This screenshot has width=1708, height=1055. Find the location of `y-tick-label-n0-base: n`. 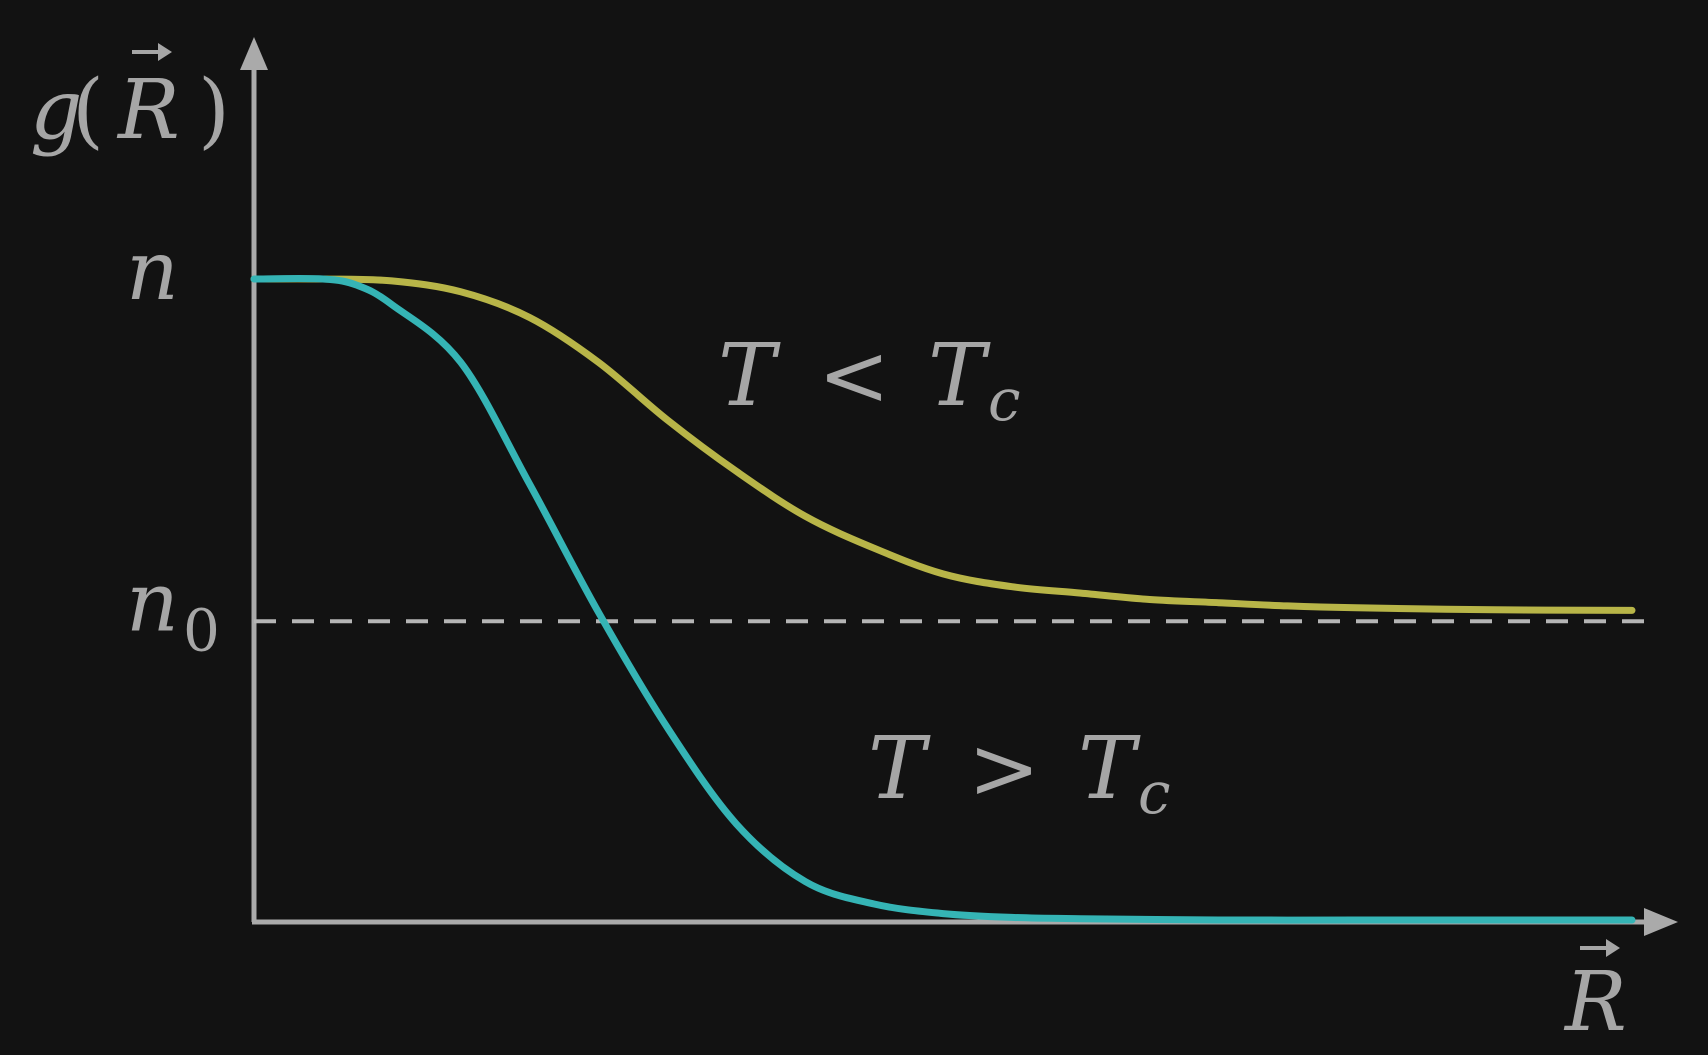

y-tick-label-n0-base: n is located at coordinates (152, 602).